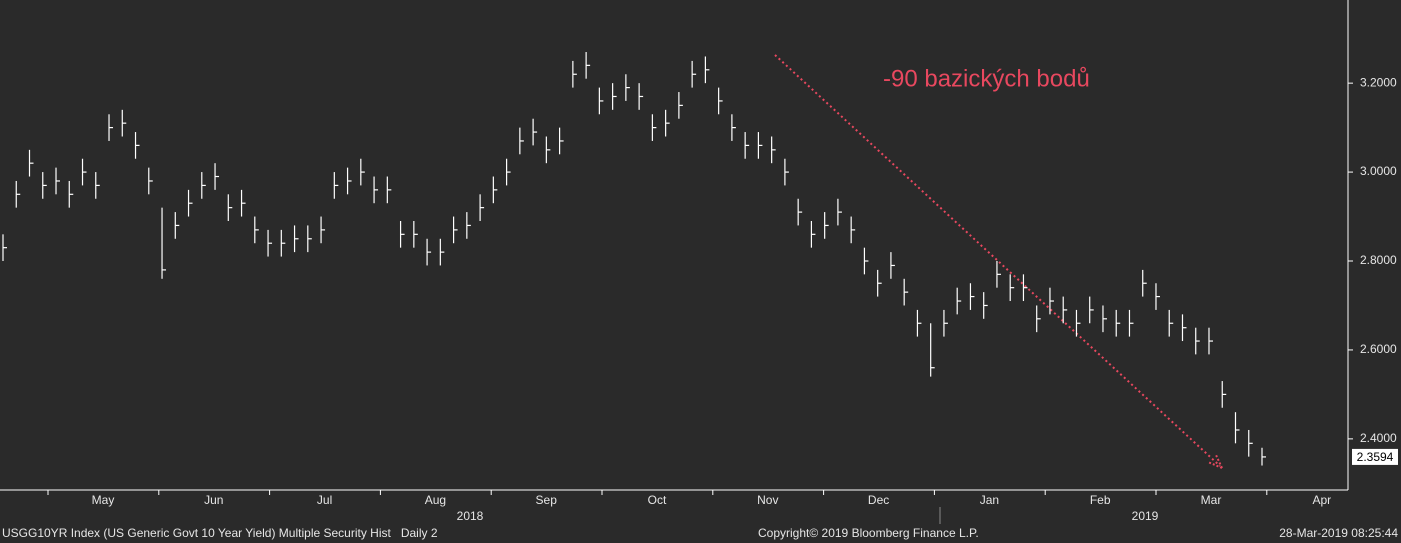  I want to click on x-tick-label: Oct, so click(657, 500).